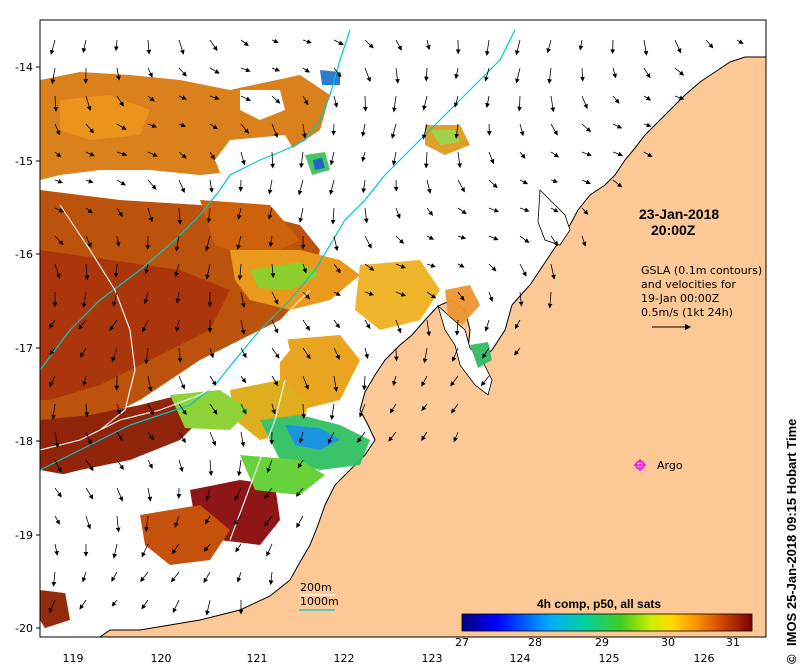 The width and height of the screenshot is (809, 672). Describe the element at coordinates (319, 601) in the screenshot. I see `depth-legend-1000m: 1000m` at that location.